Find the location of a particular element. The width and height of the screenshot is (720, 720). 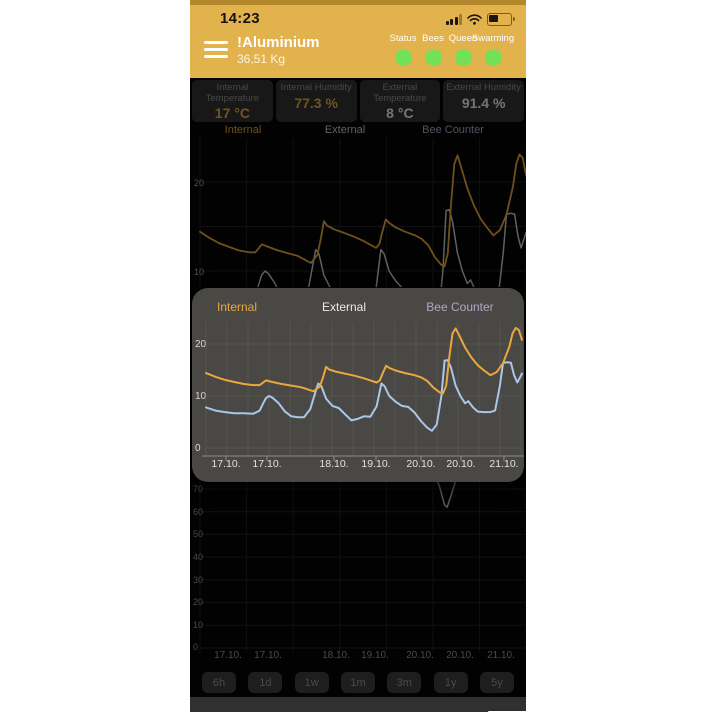

indicator-bees: Bees is located at coordinates (433, 49).